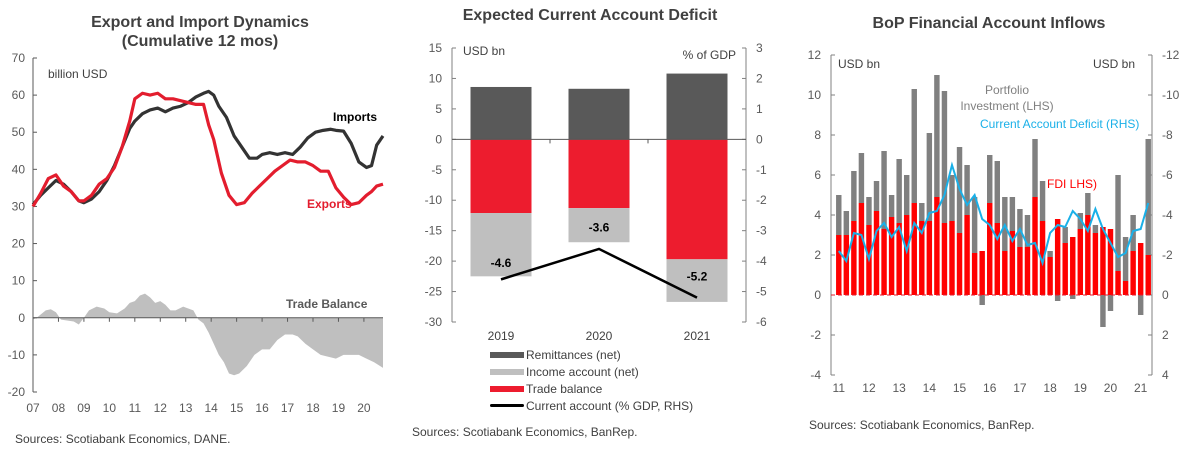  What do you see at coordinates (339, 408) in the screenshot?
I see `x-tick-label: 19` at bounding box center [339, 408].